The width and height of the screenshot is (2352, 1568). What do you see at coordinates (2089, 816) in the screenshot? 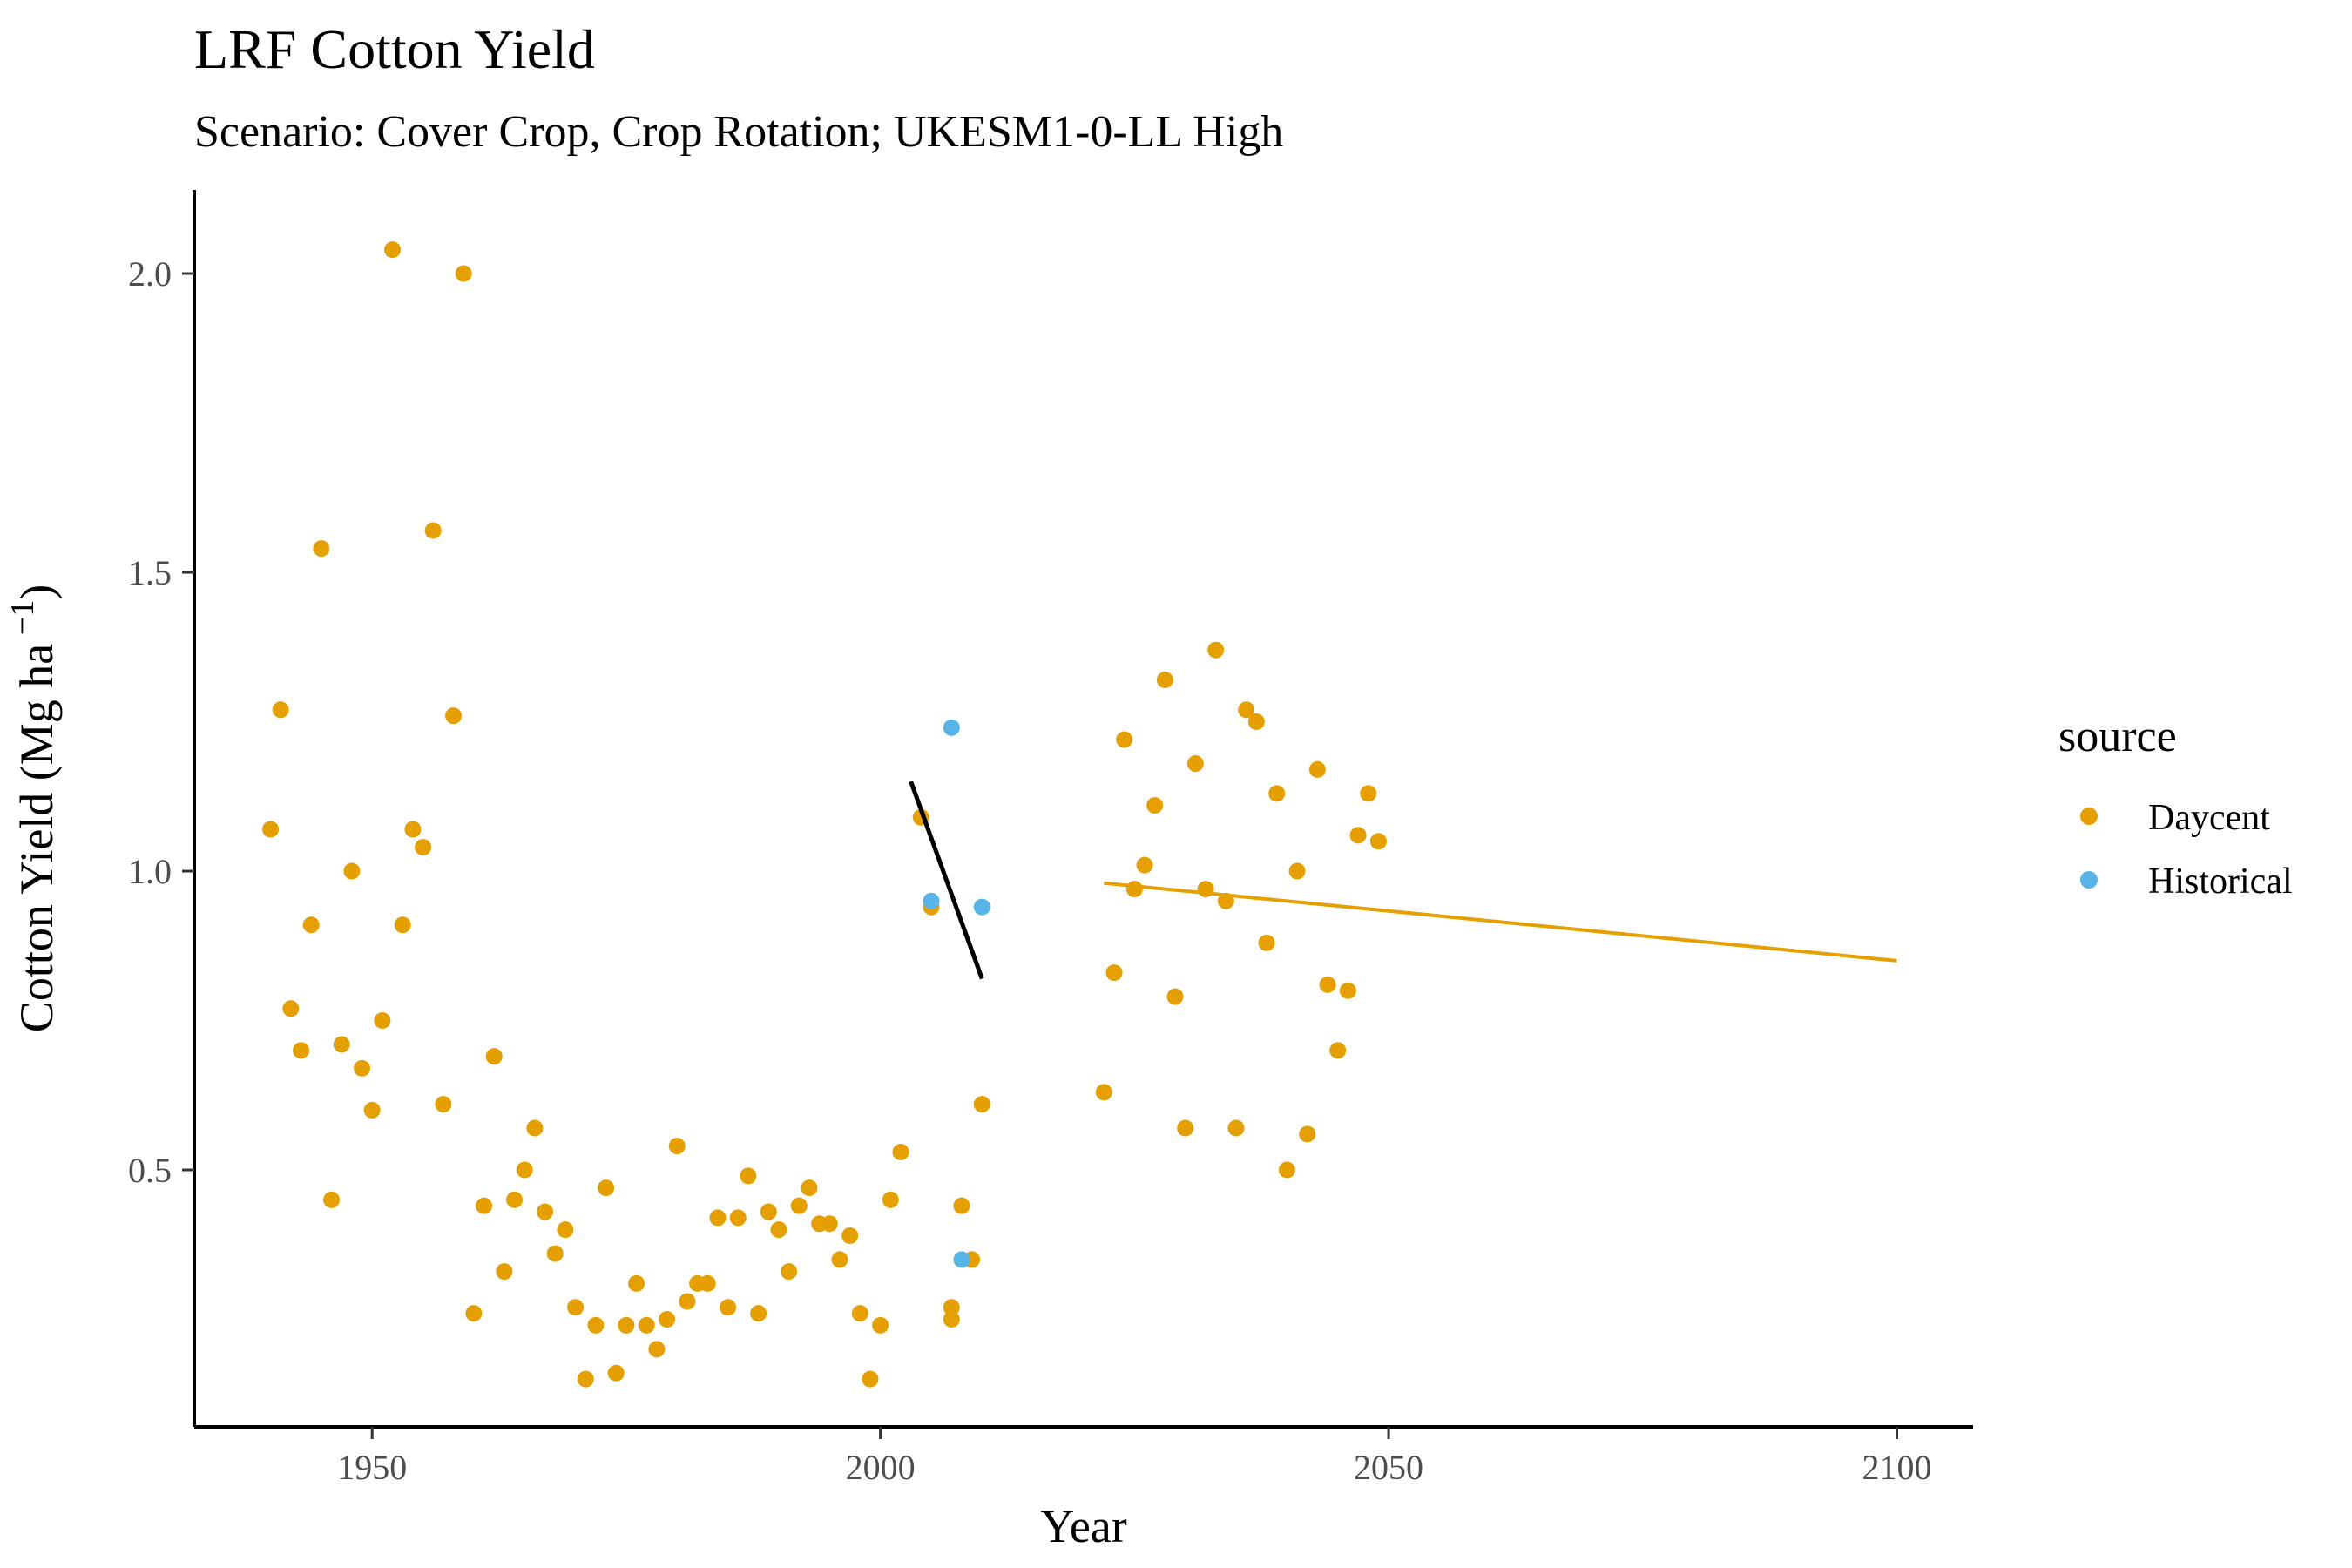
I see `legend-key-daycent` at bounding box center [2089, 816].